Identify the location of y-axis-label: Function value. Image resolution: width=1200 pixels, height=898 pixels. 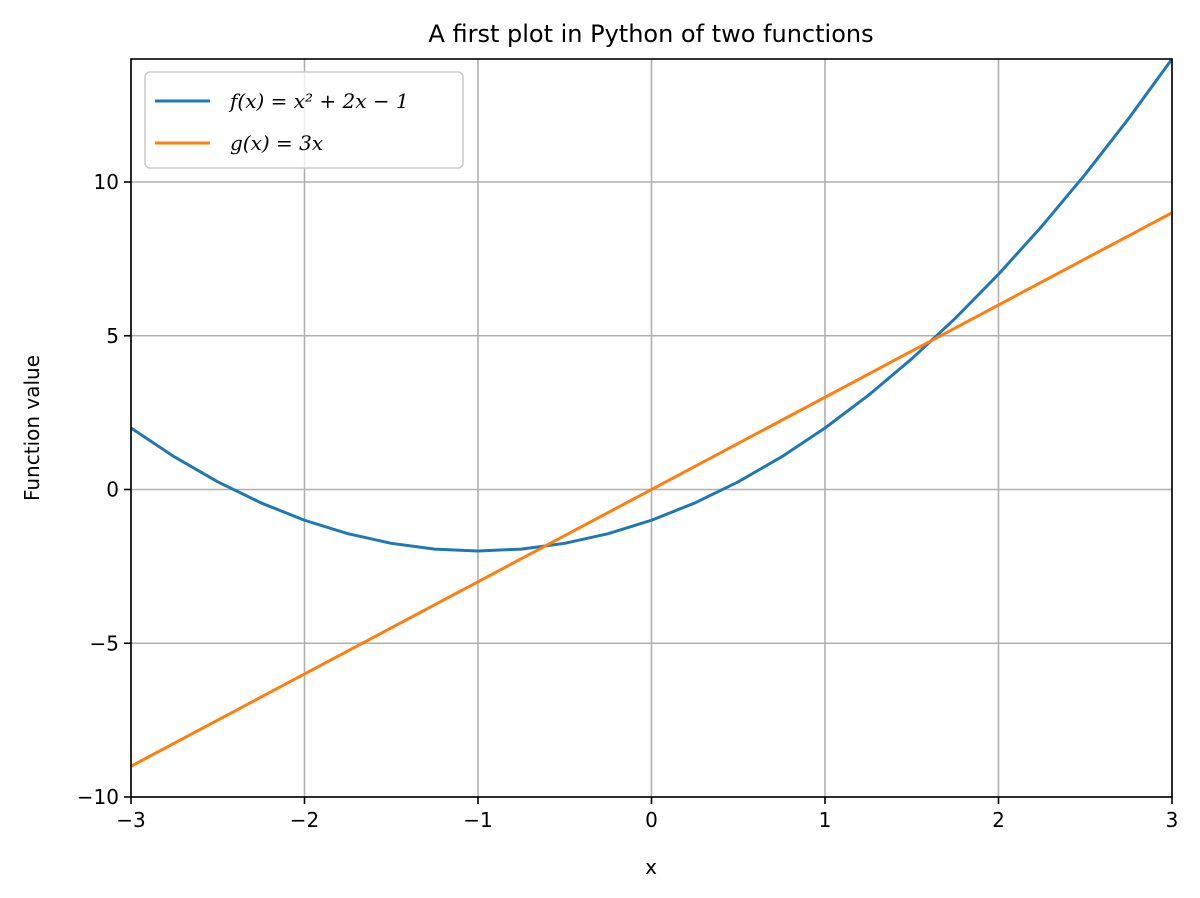
(32, 428).